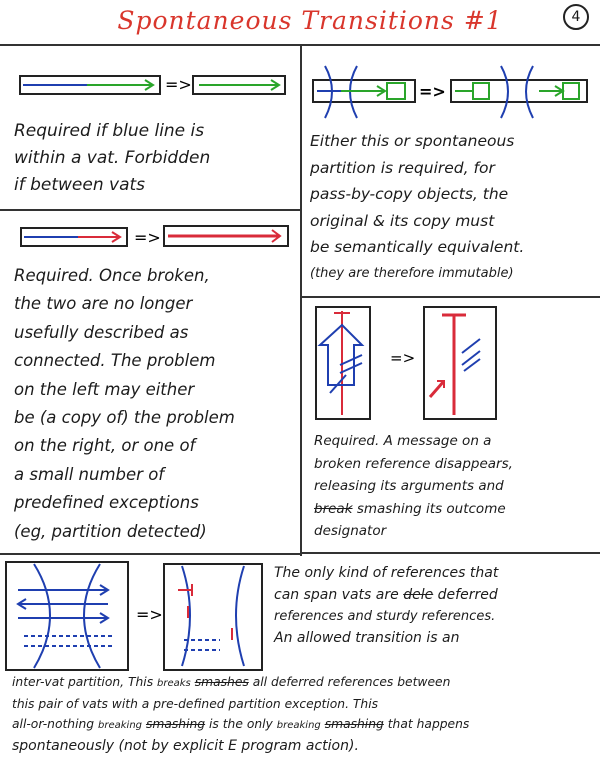  I want to click on panel3-line: a small number of, so click(89, 474).